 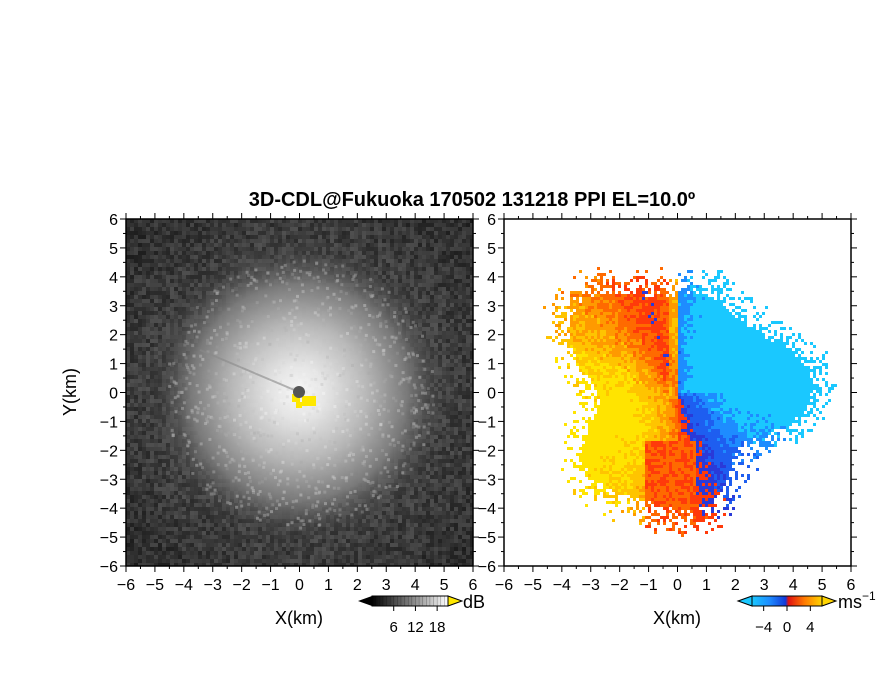 I want to click on colorbar-db-unit: dB, so click(x=474, y=602).